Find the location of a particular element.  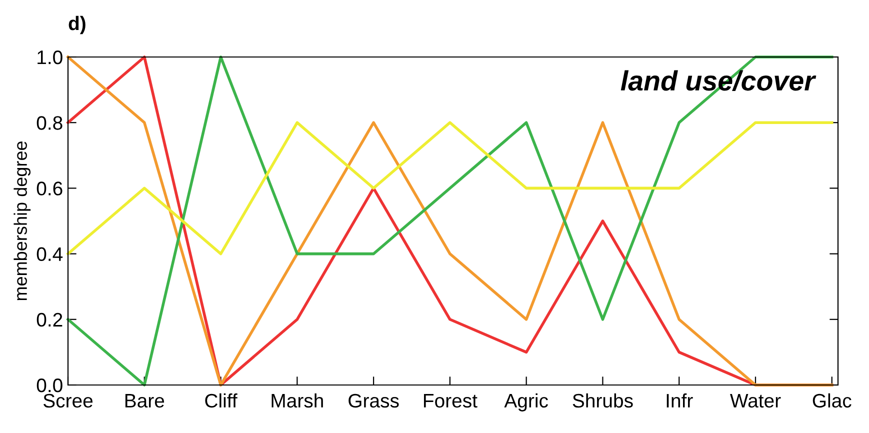

x-tick-label: Bare is located at coordinates (144, 401).